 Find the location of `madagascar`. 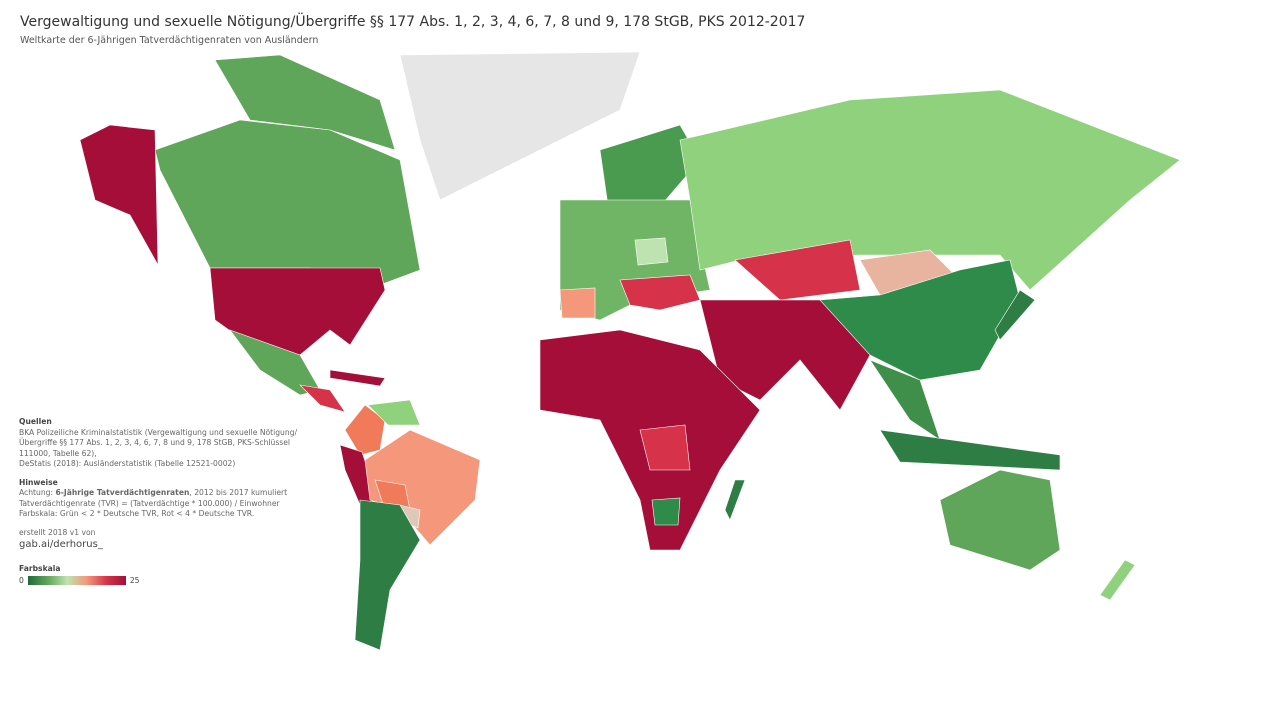

madagascar is located at coordinates (735, 500).